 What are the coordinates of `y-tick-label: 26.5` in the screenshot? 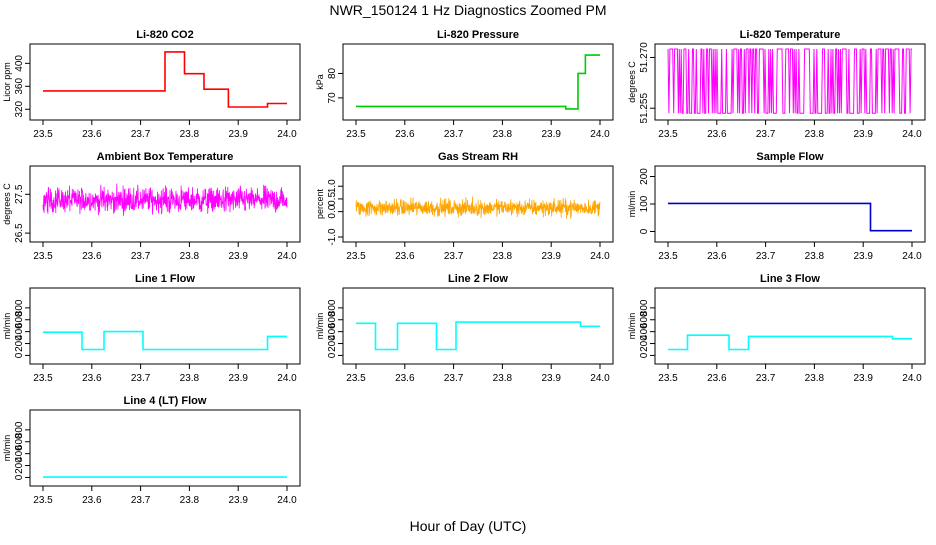 It's located at (19, 233).